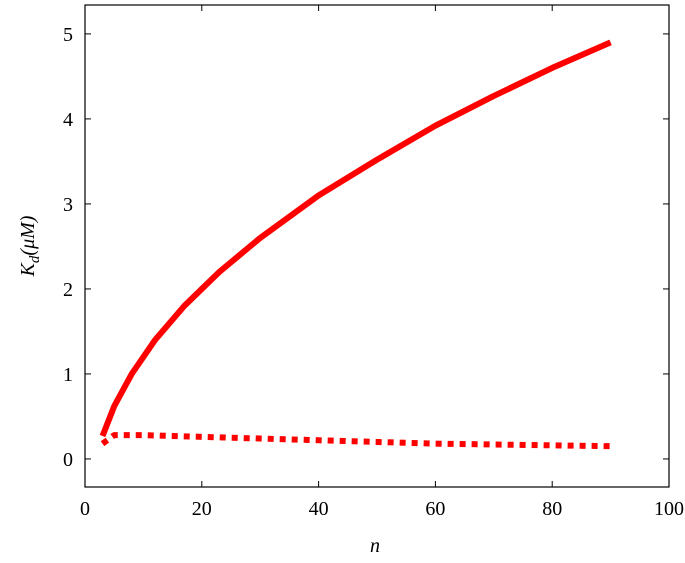 This screenshot has width=685, height=563. Describe the element at coordinates (68, 375) in the screenshot. I see `y-tick-label: 1` at that location.